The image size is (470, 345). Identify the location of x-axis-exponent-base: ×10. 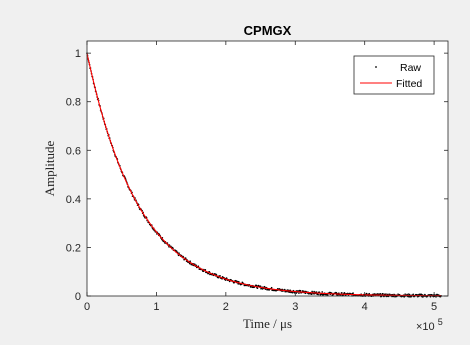
(425, 327).